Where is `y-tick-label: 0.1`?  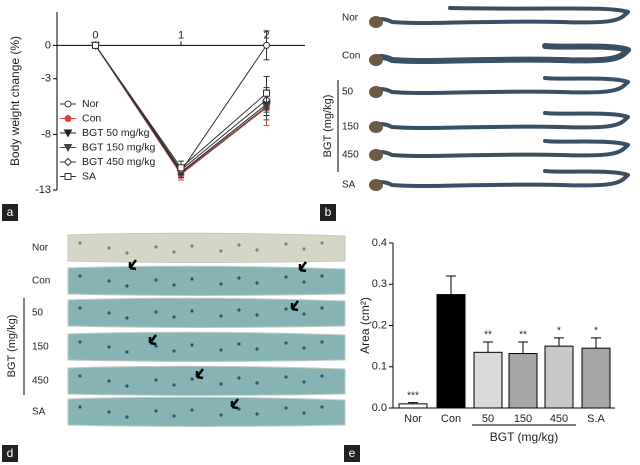
y-tick-label: 0.1 is located at coordinates (379, 367).